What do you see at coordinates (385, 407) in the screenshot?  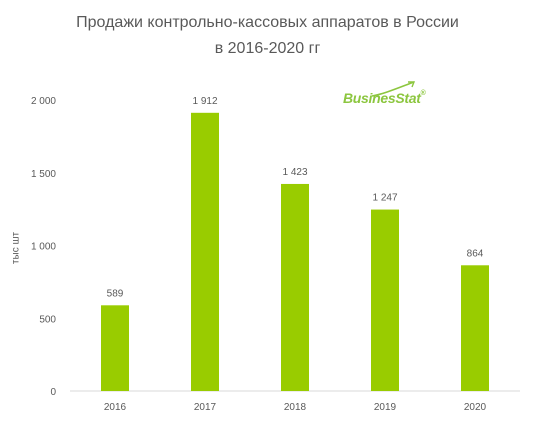 I see `x-tick-label: 2019` at bounding box center [385, 407].